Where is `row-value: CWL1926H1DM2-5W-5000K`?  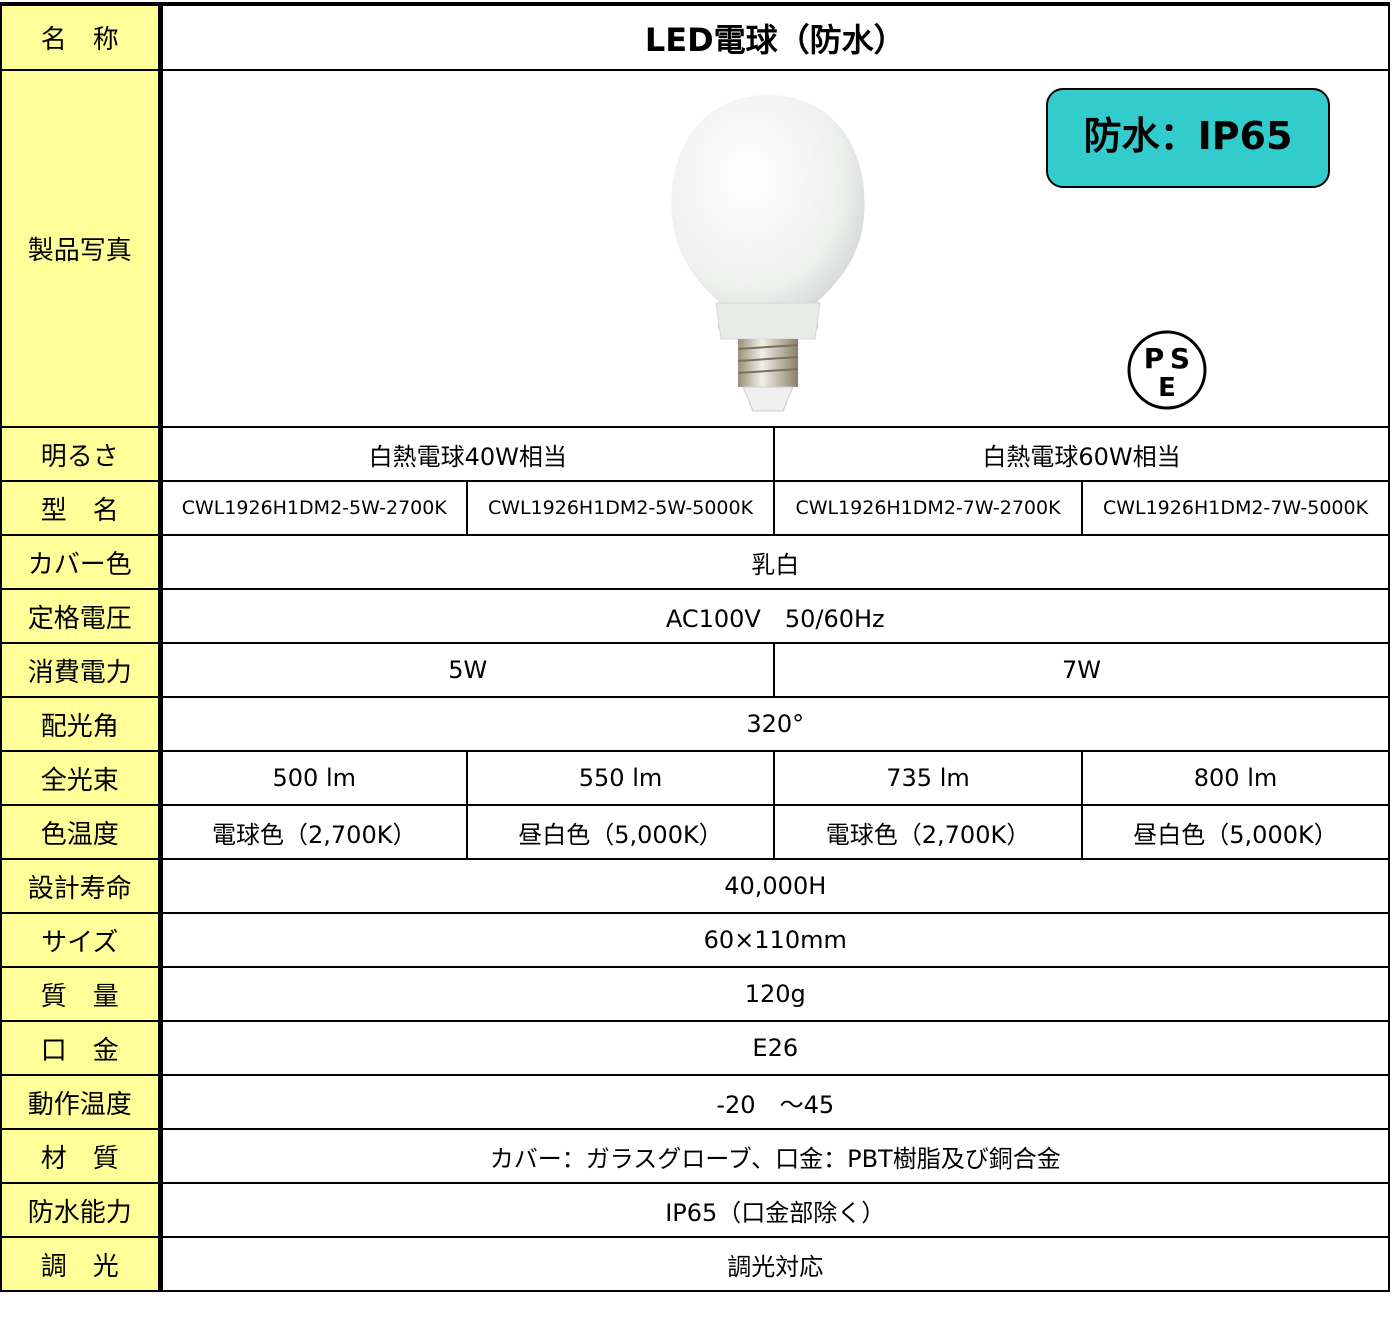 row-value: CWL1926H1DM2-5W-5000K is located at coordinates (620, 508).